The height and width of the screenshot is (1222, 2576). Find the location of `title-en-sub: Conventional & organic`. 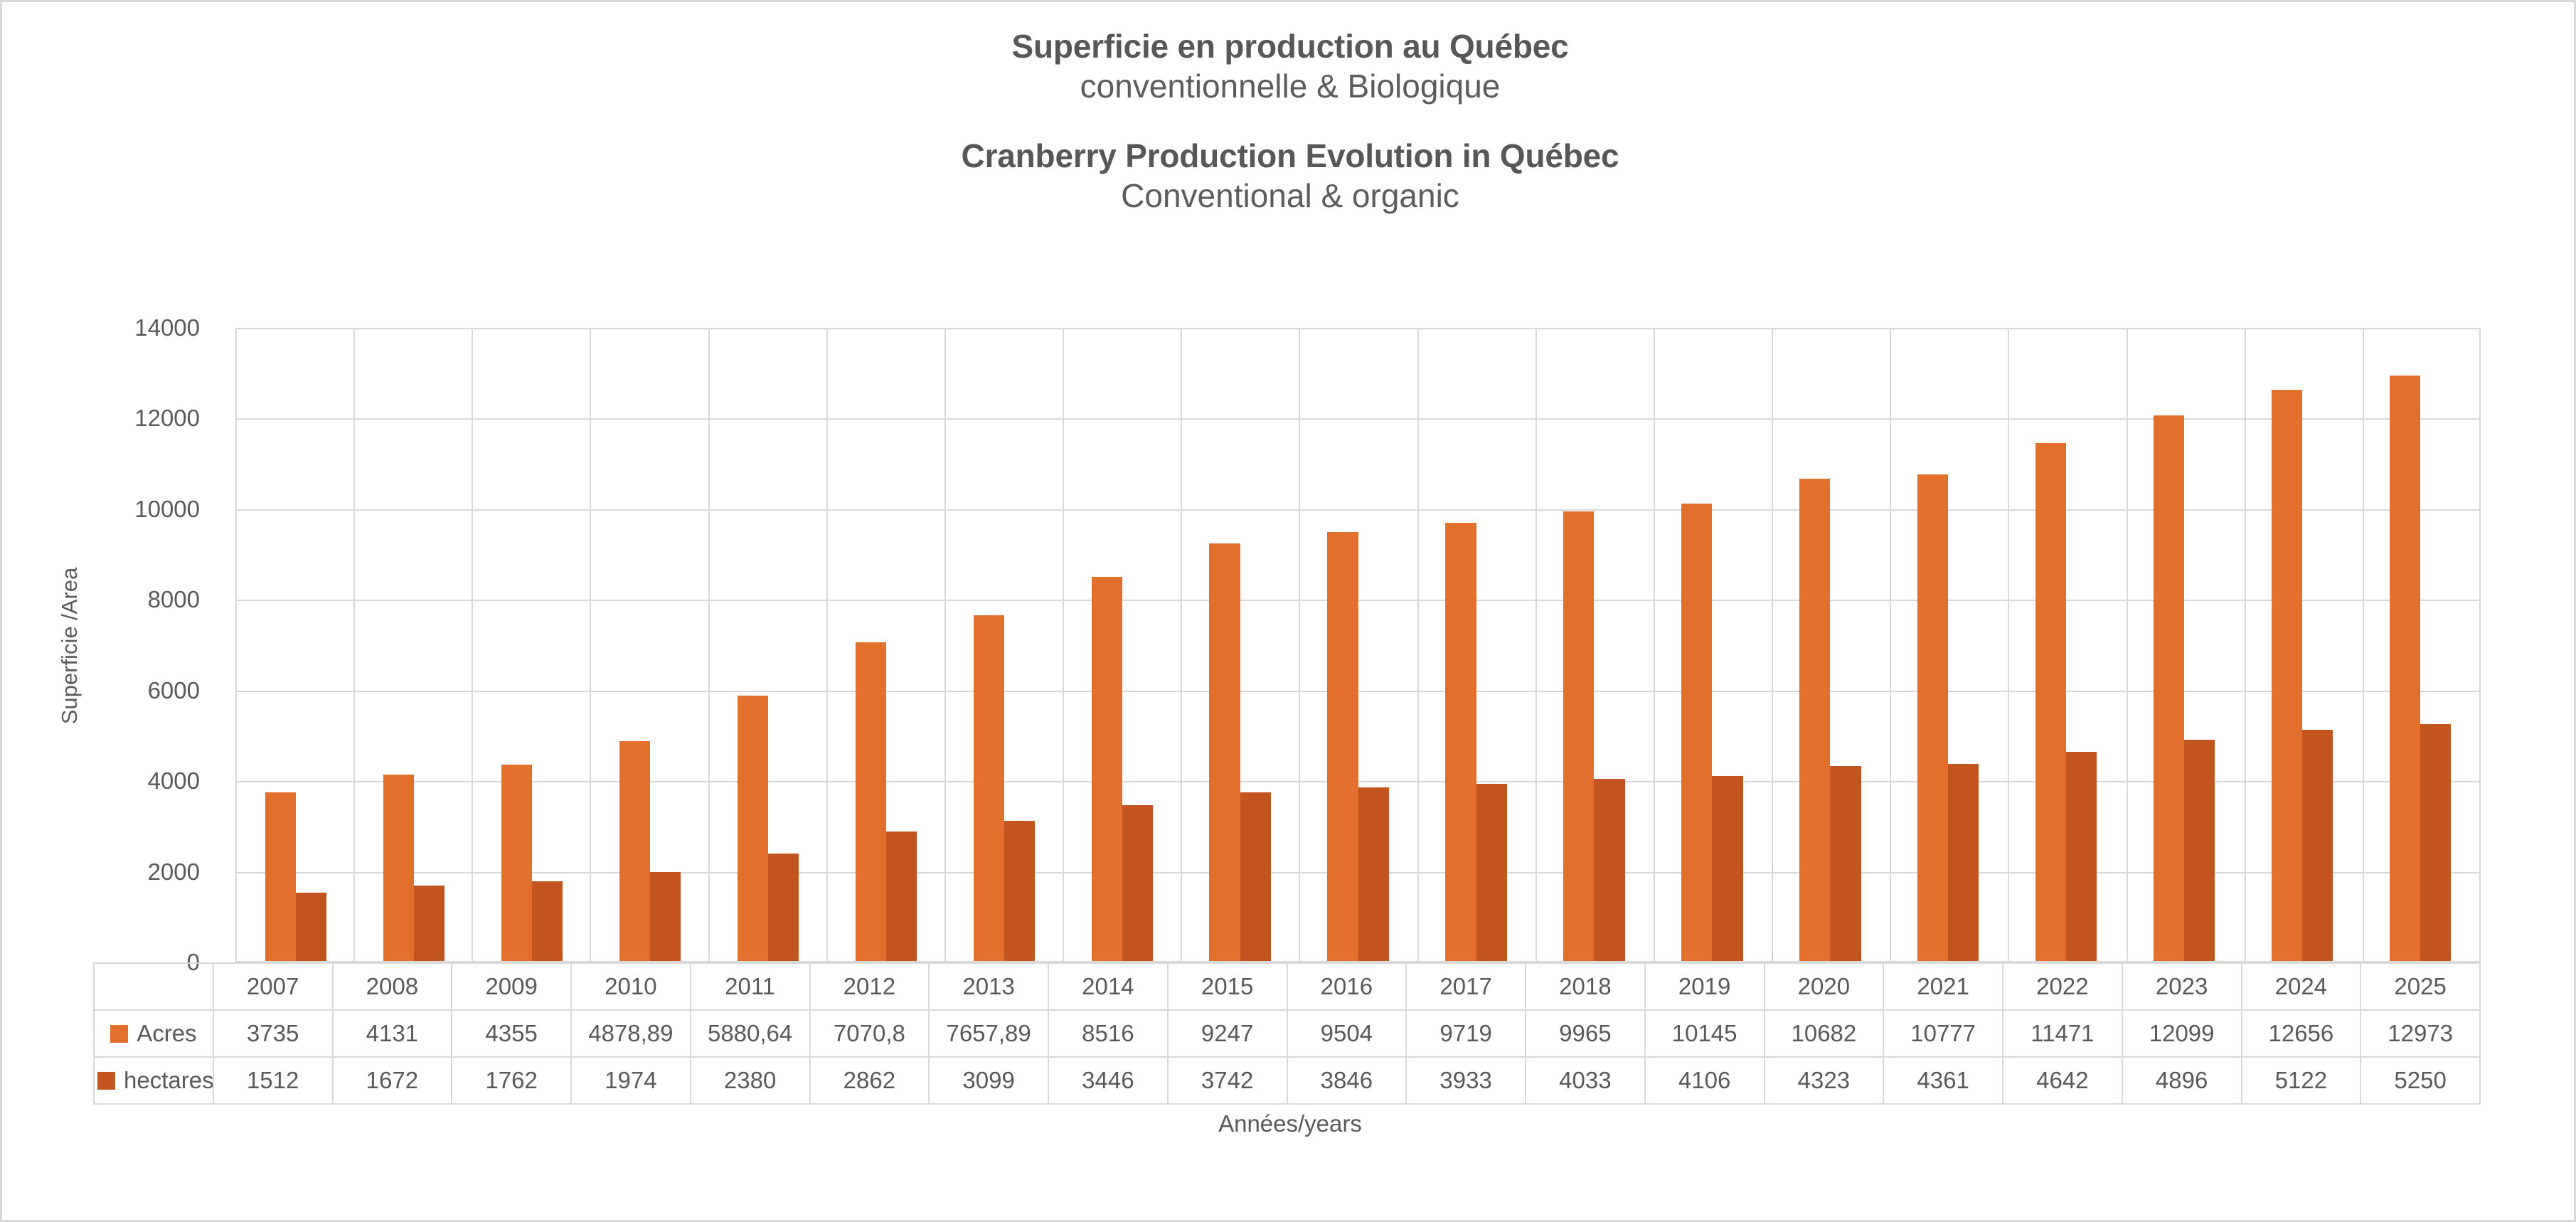

title-en-sub: Conventional & organic is located at coordinates (1290, 196).